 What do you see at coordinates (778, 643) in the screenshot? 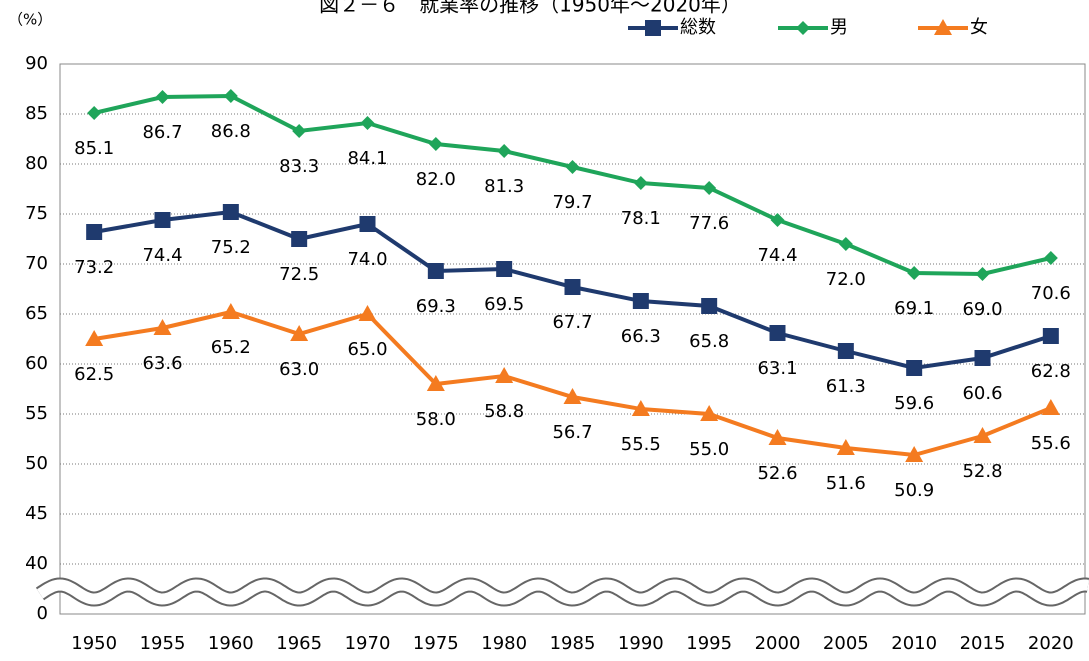
I see `x-tick-label: 2000` at bounding box center [778, 643].